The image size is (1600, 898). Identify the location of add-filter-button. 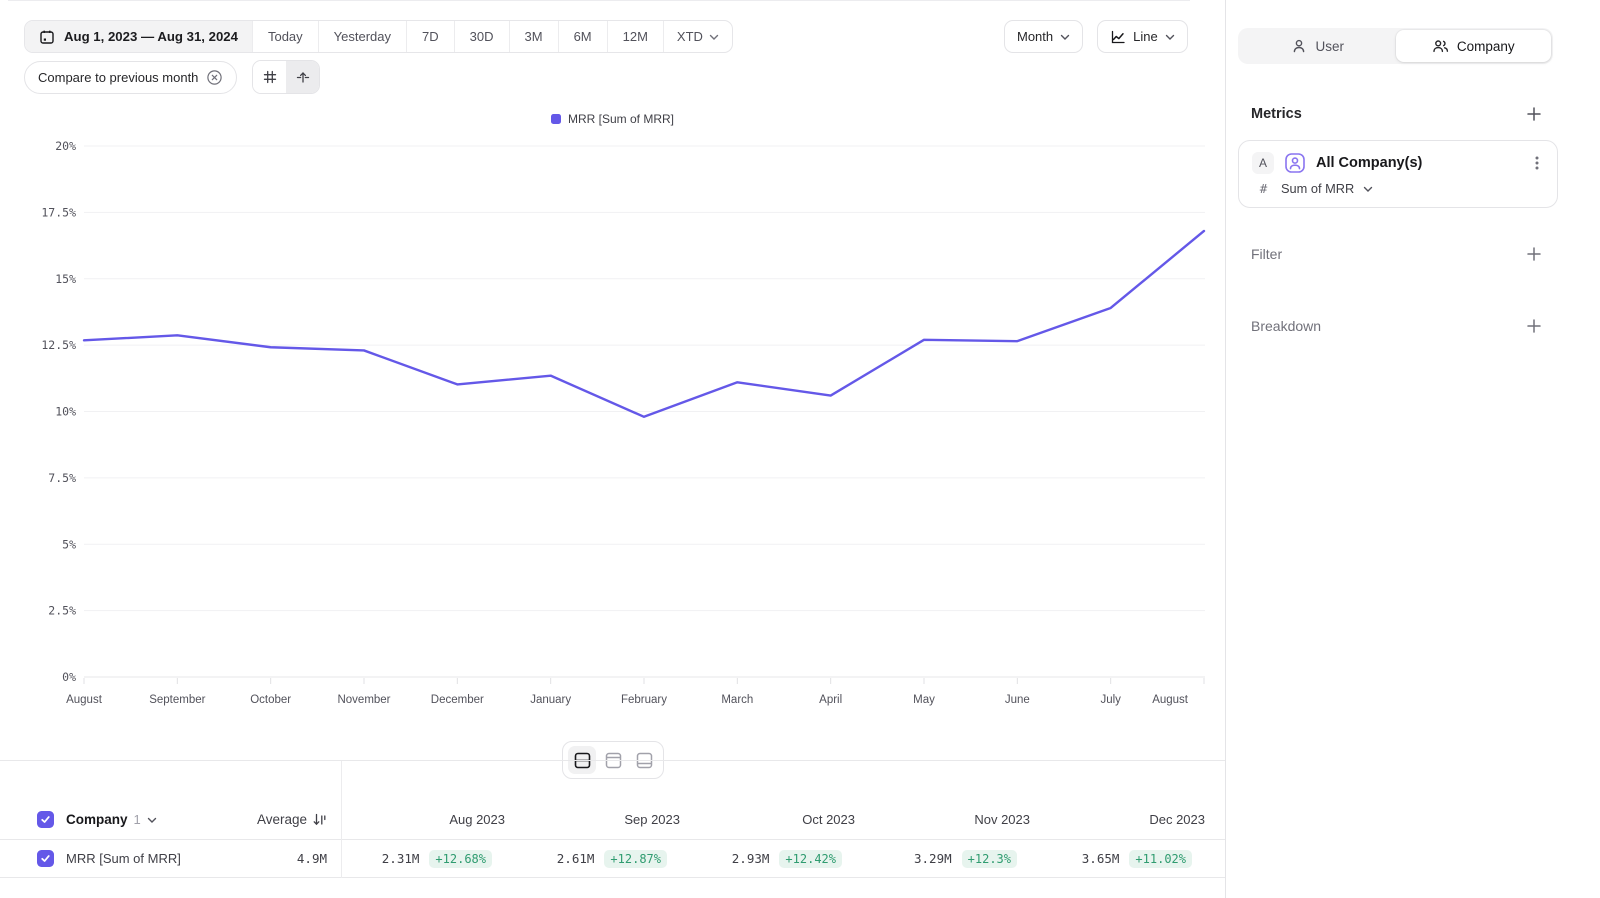
(1534, 254).